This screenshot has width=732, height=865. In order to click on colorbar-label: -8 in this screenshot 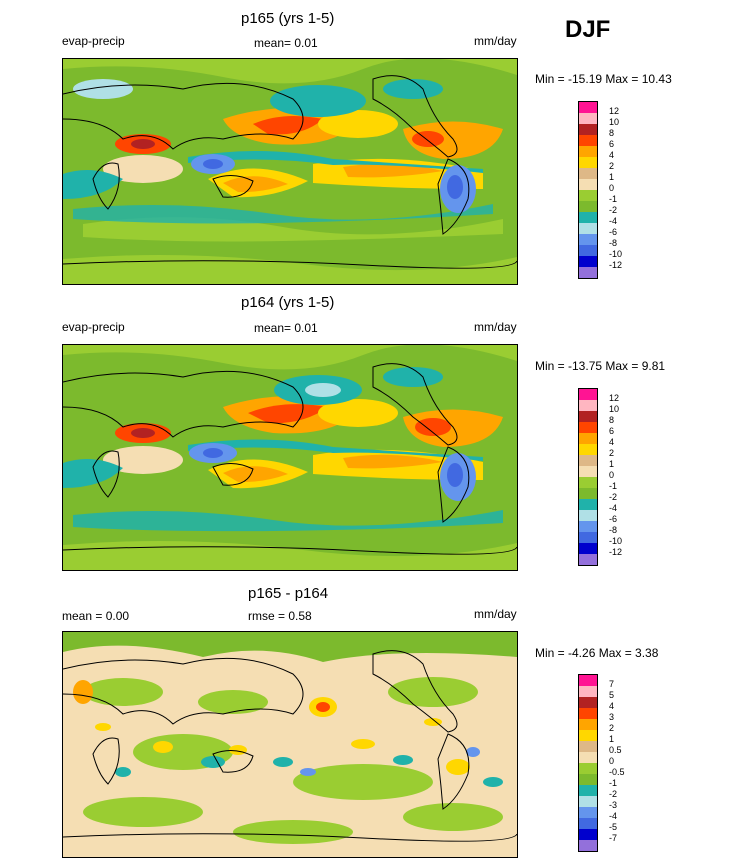, I will do `click(613, 243)`.